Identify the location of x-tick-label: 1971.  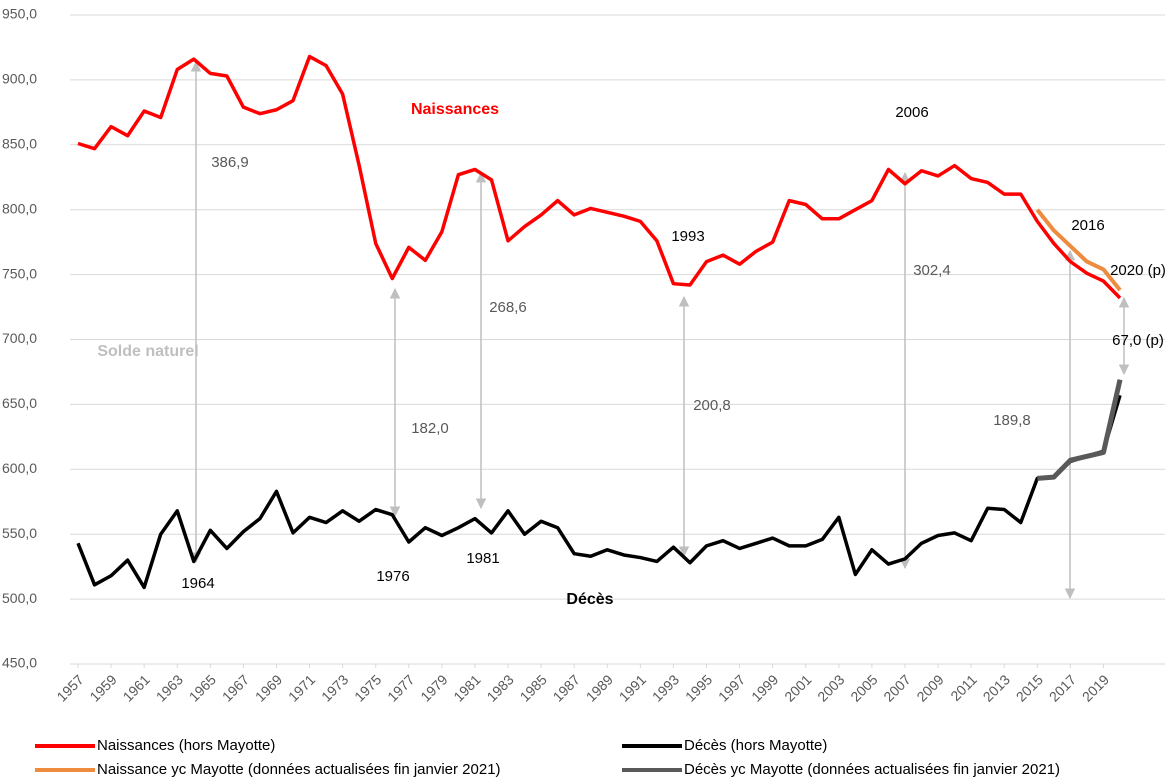
(301, 687).